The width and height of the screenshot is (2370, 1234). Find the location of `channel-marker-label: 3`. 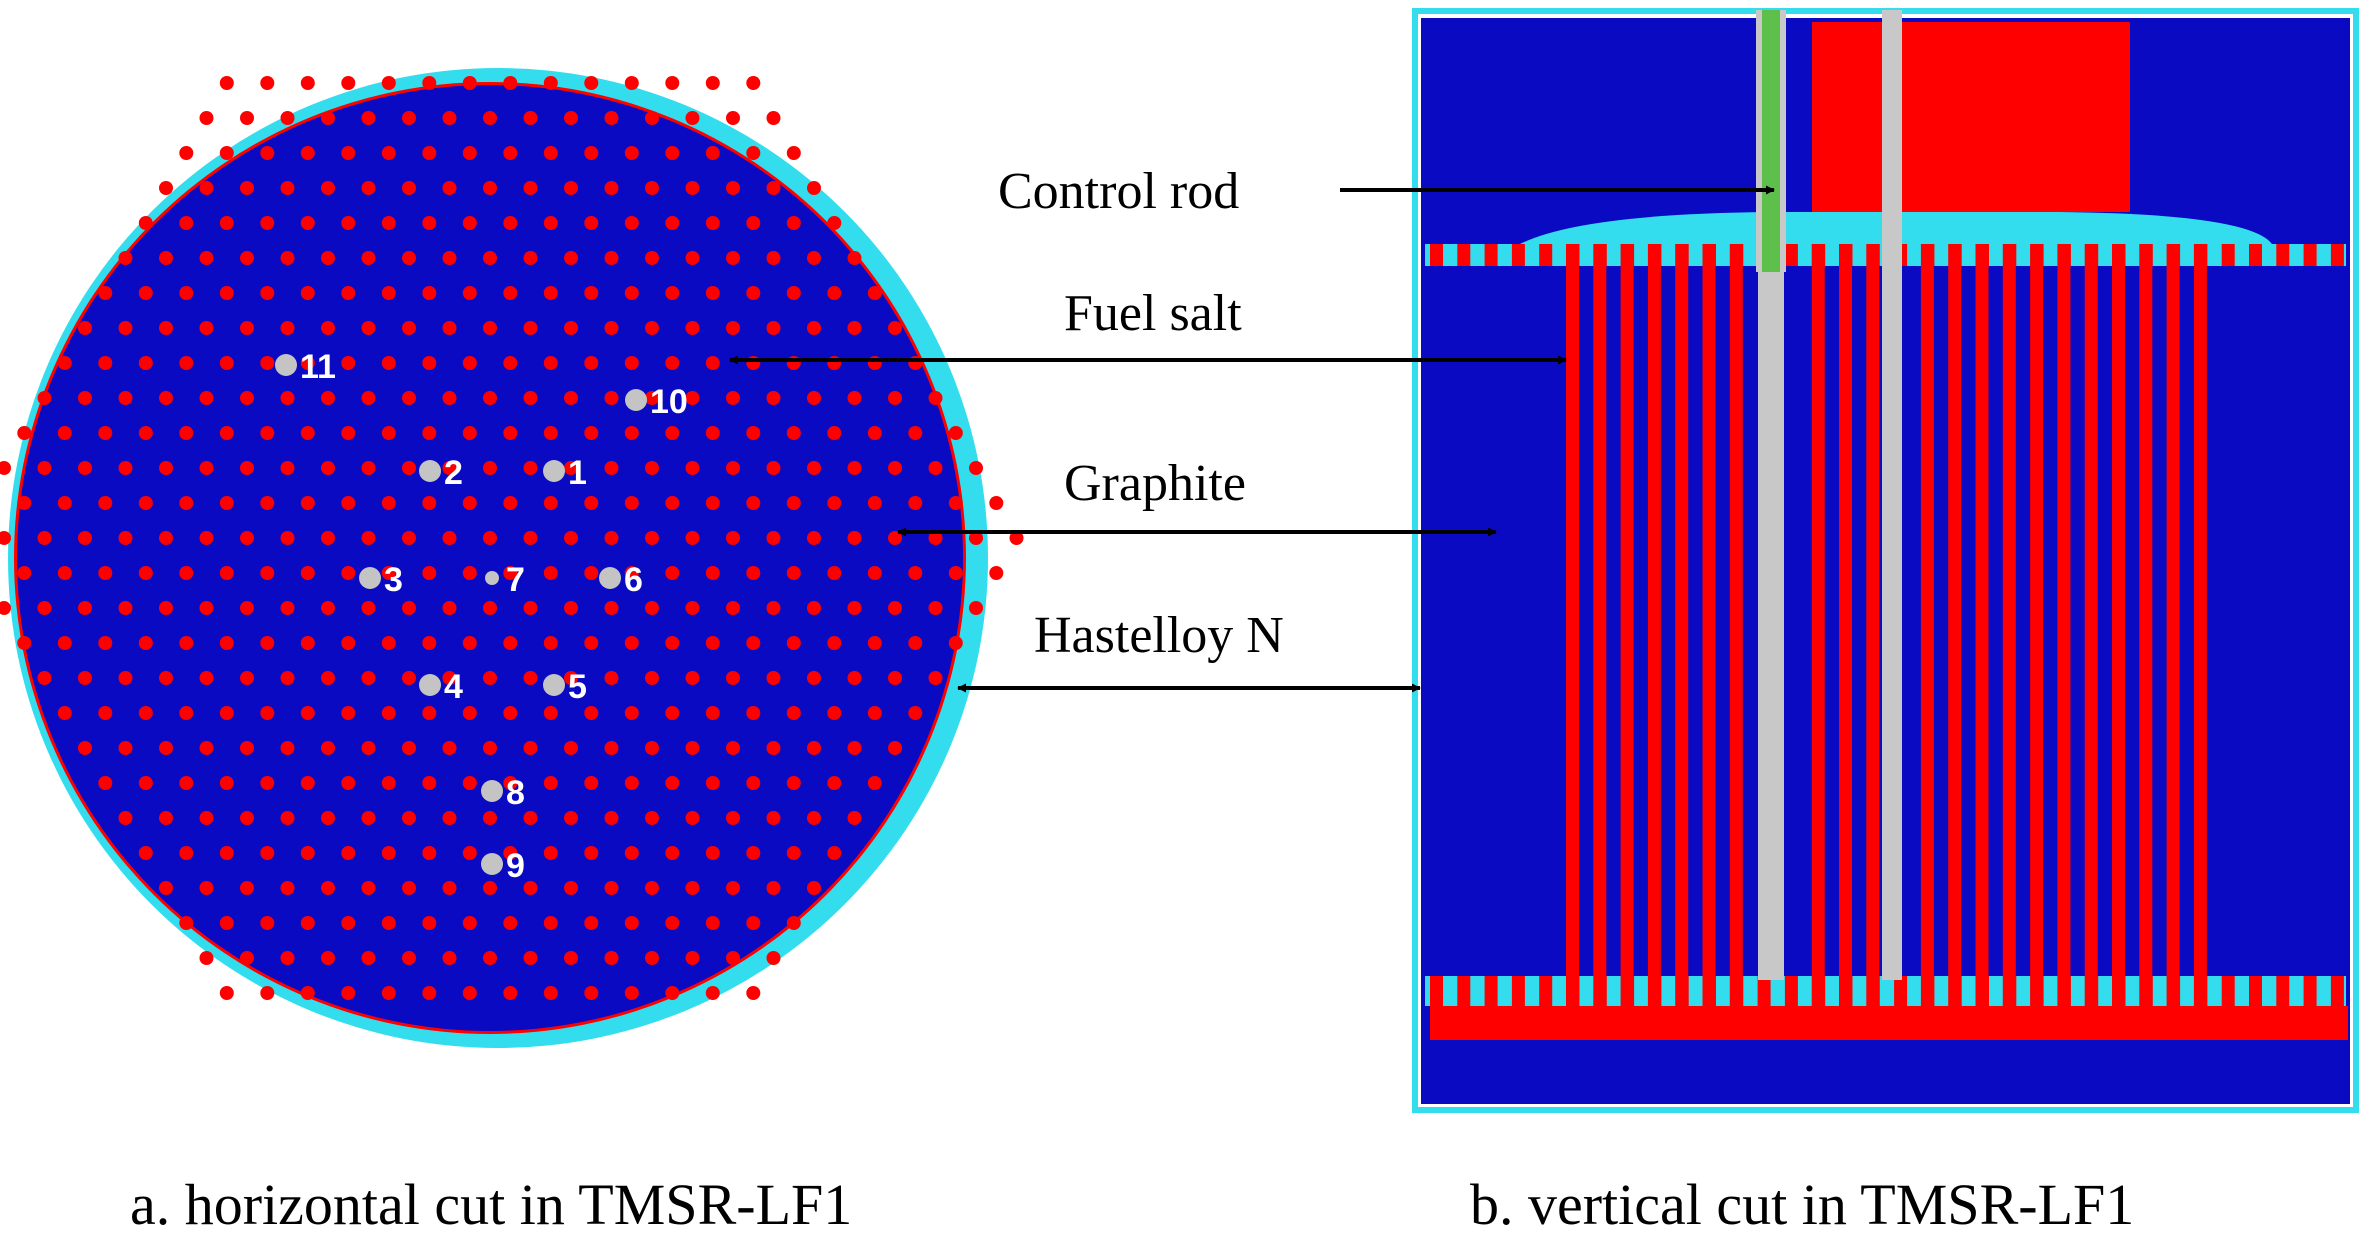

channel-marker-label: 3 is located at coordinates (393, 580).